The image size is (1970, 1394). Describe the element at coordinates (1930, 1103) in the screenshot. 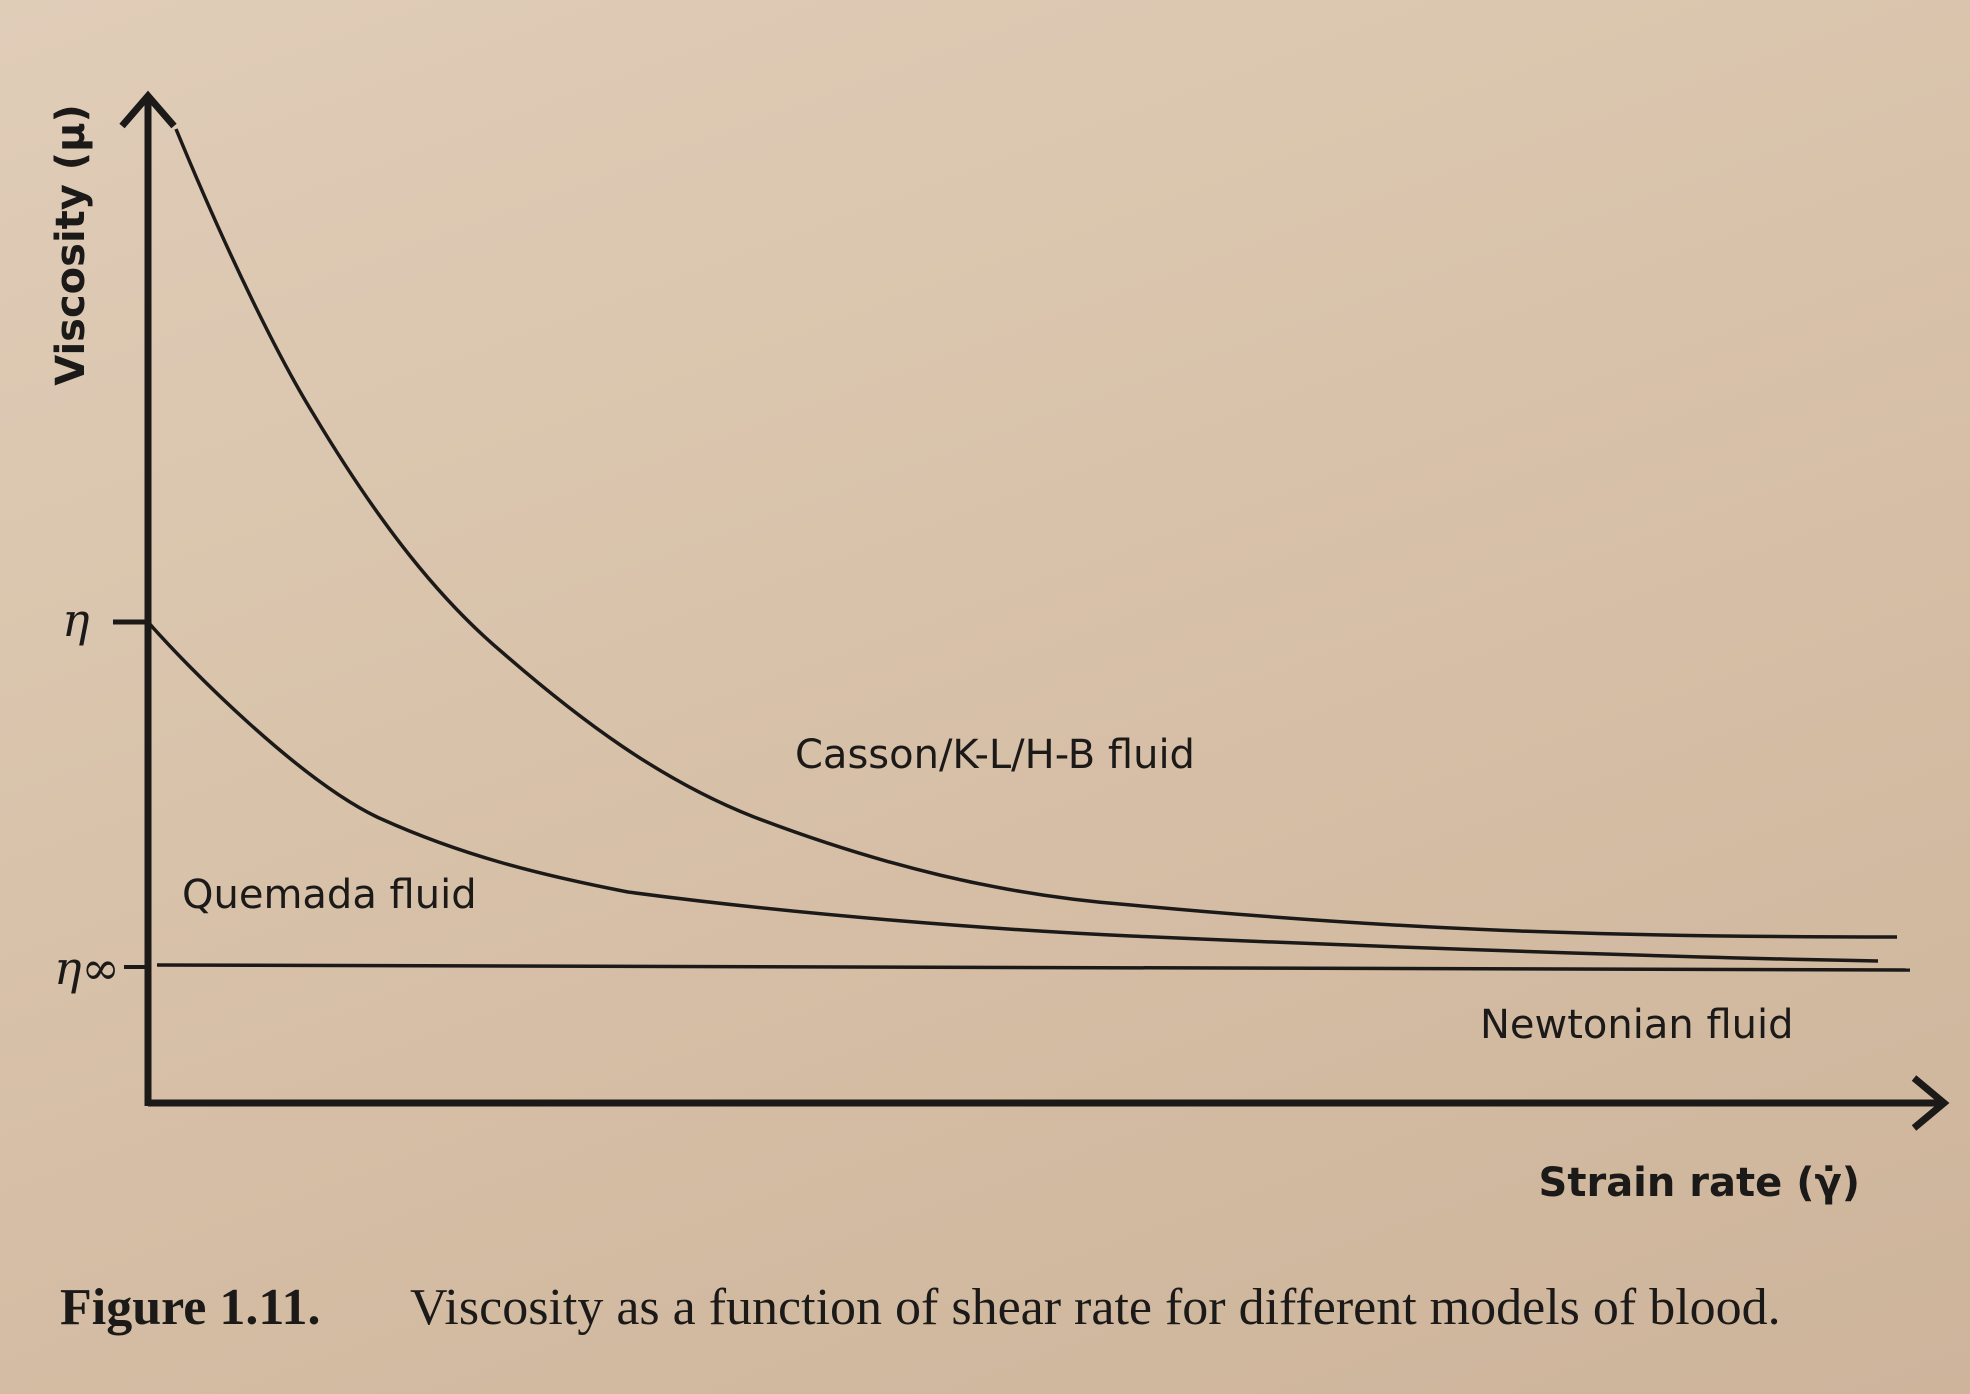

I see `x-axis-arrow` at that location.